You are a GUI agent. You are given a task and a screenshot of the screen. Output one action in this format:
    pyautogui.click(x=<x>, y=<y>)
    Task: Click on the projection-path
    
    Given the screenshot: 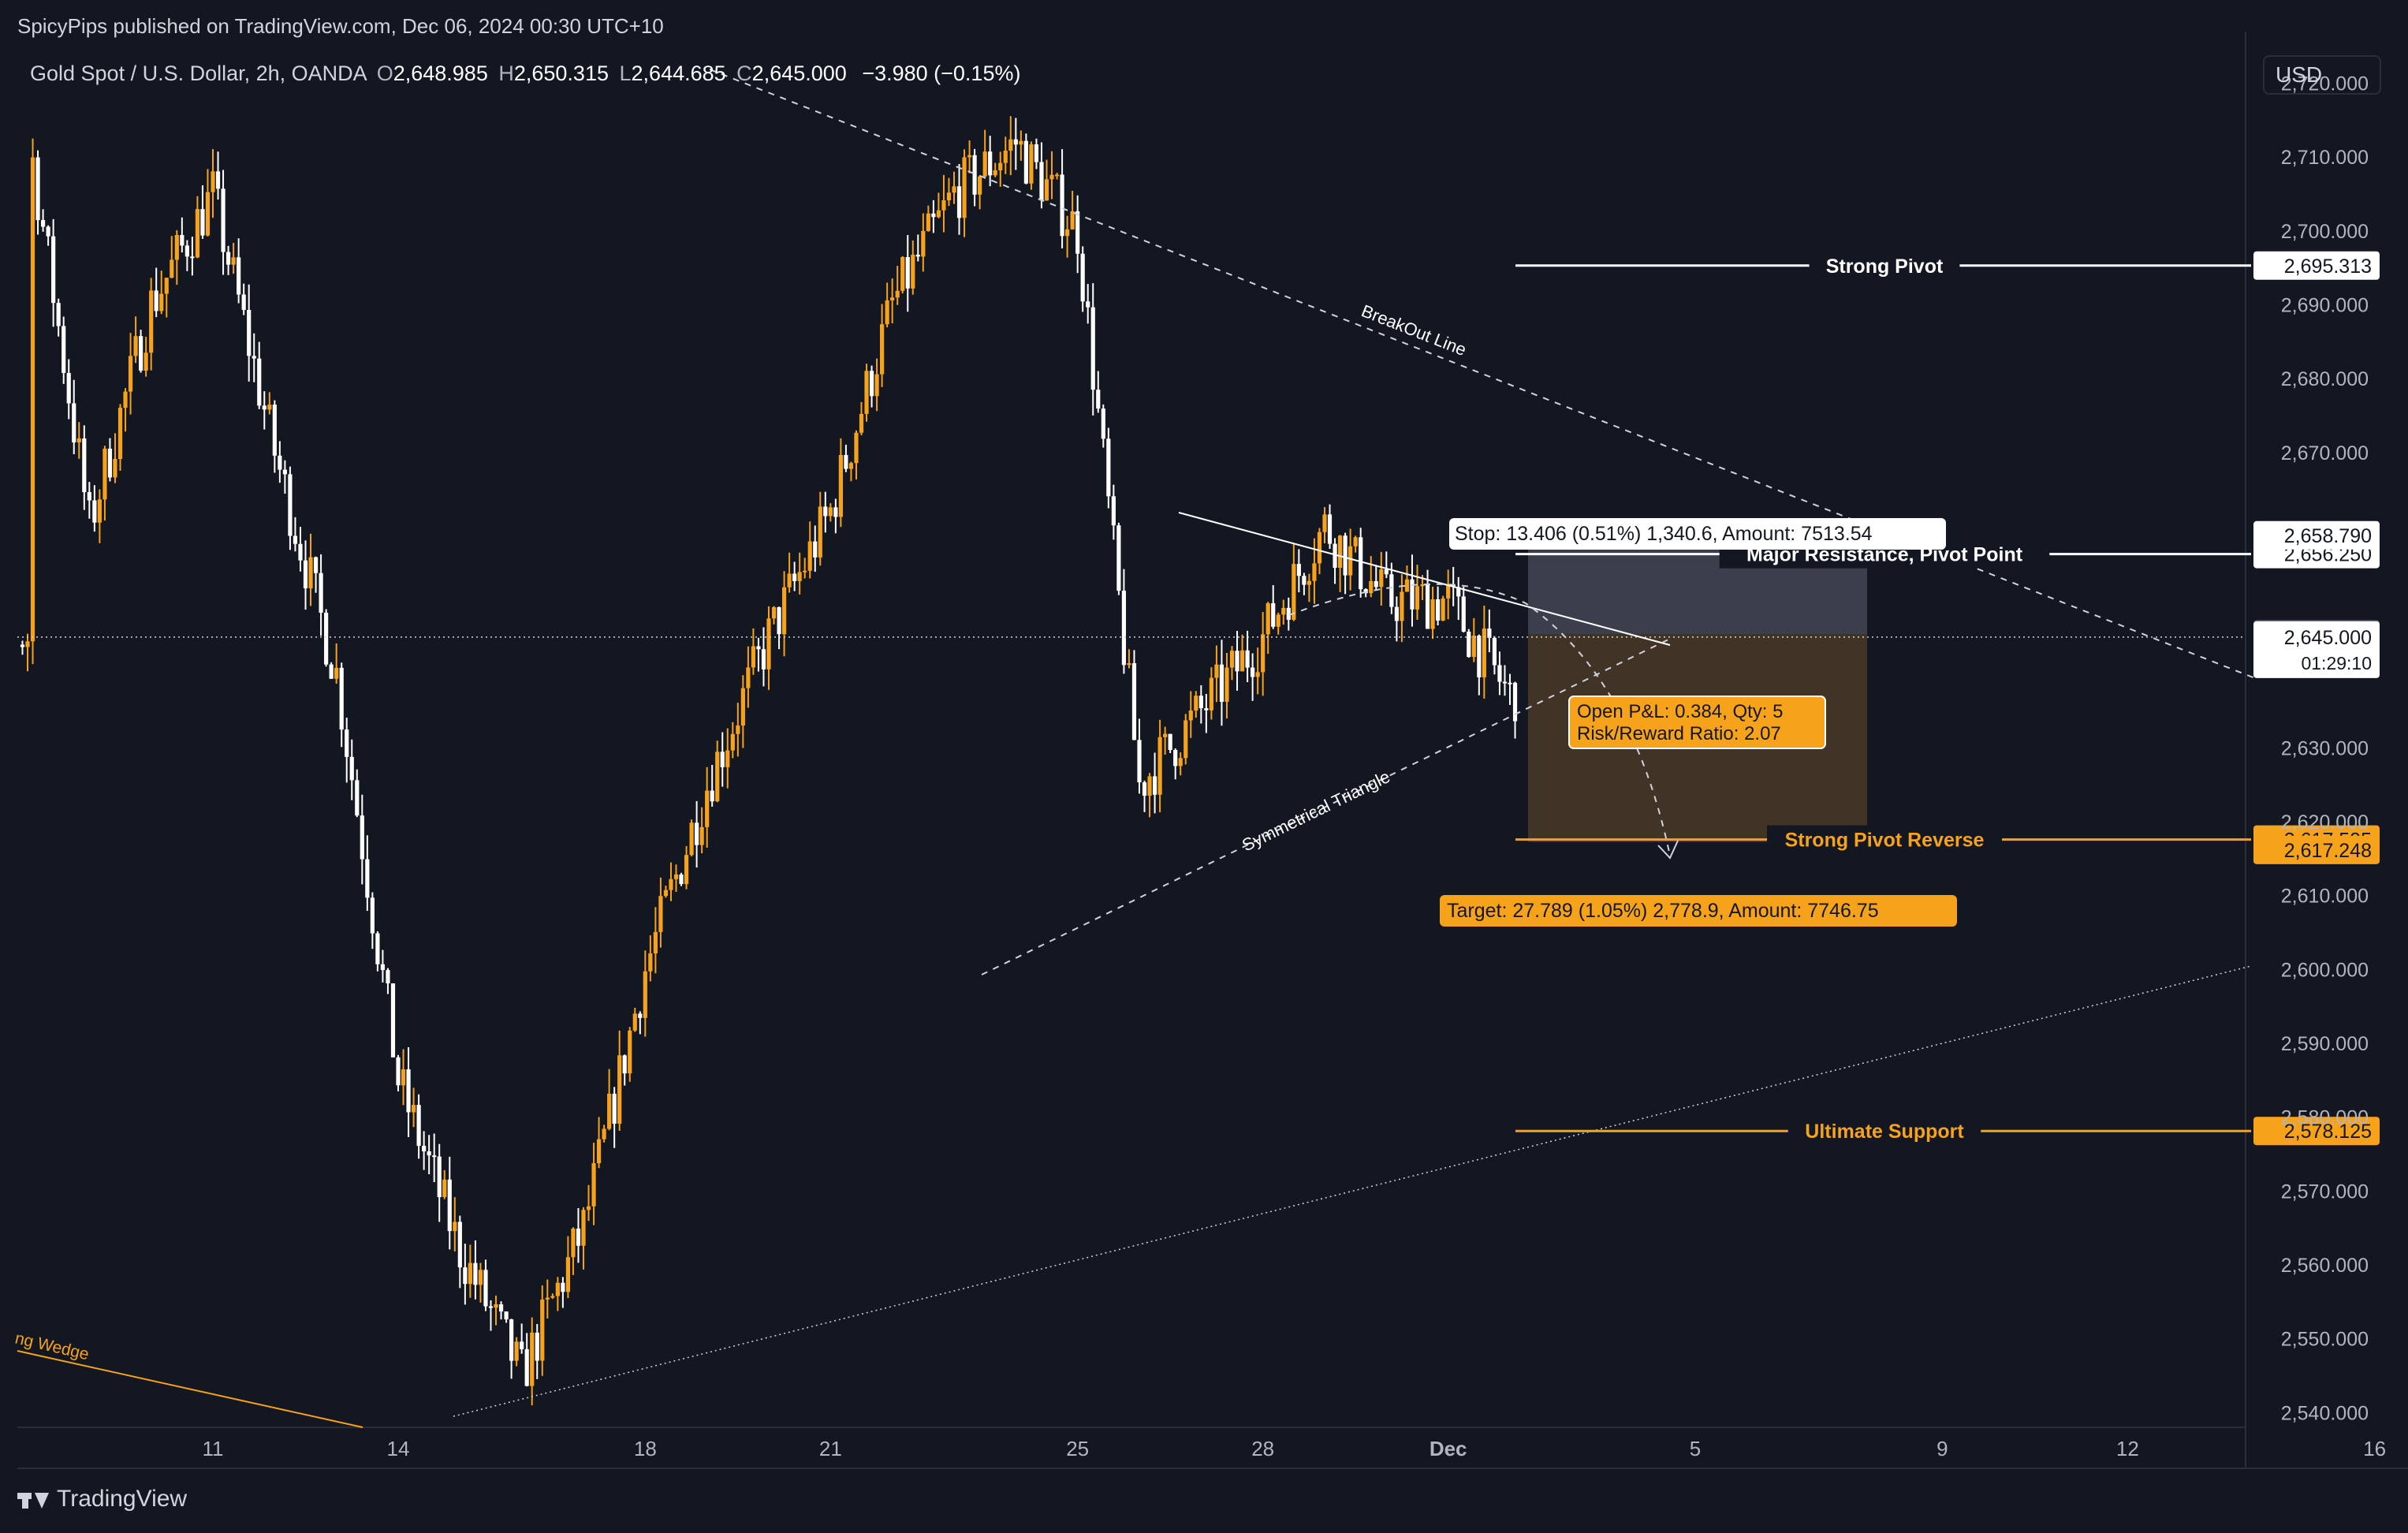 What is the action you would take?
    pyautogui.click(x=1479, y=719)
    